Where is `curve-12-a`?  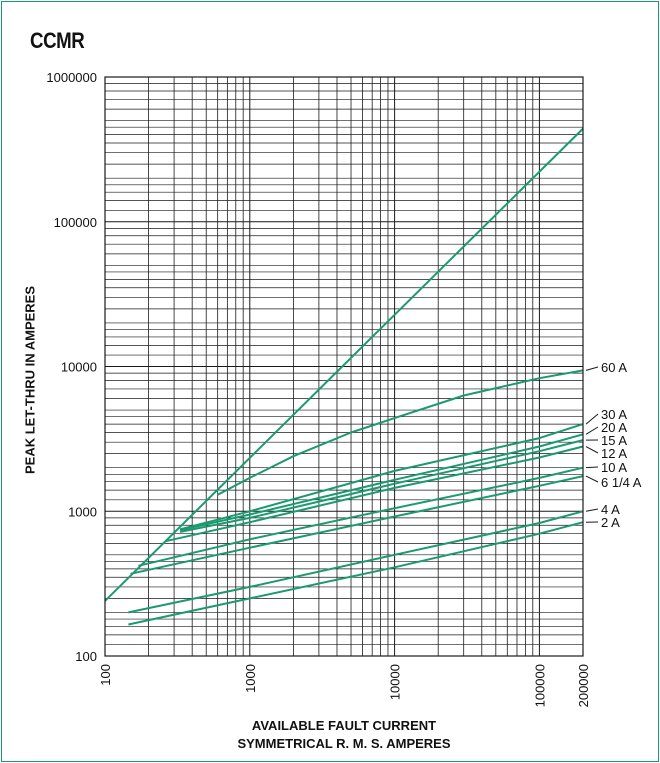 curve-12-a is located at coordinates (374, 494).